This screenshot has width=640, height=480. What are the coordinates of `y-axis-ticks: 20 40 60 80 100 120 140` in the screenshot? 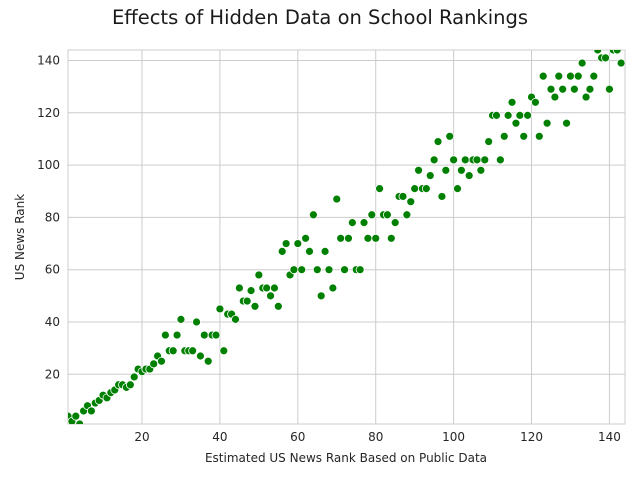 It's located at (48, 217).